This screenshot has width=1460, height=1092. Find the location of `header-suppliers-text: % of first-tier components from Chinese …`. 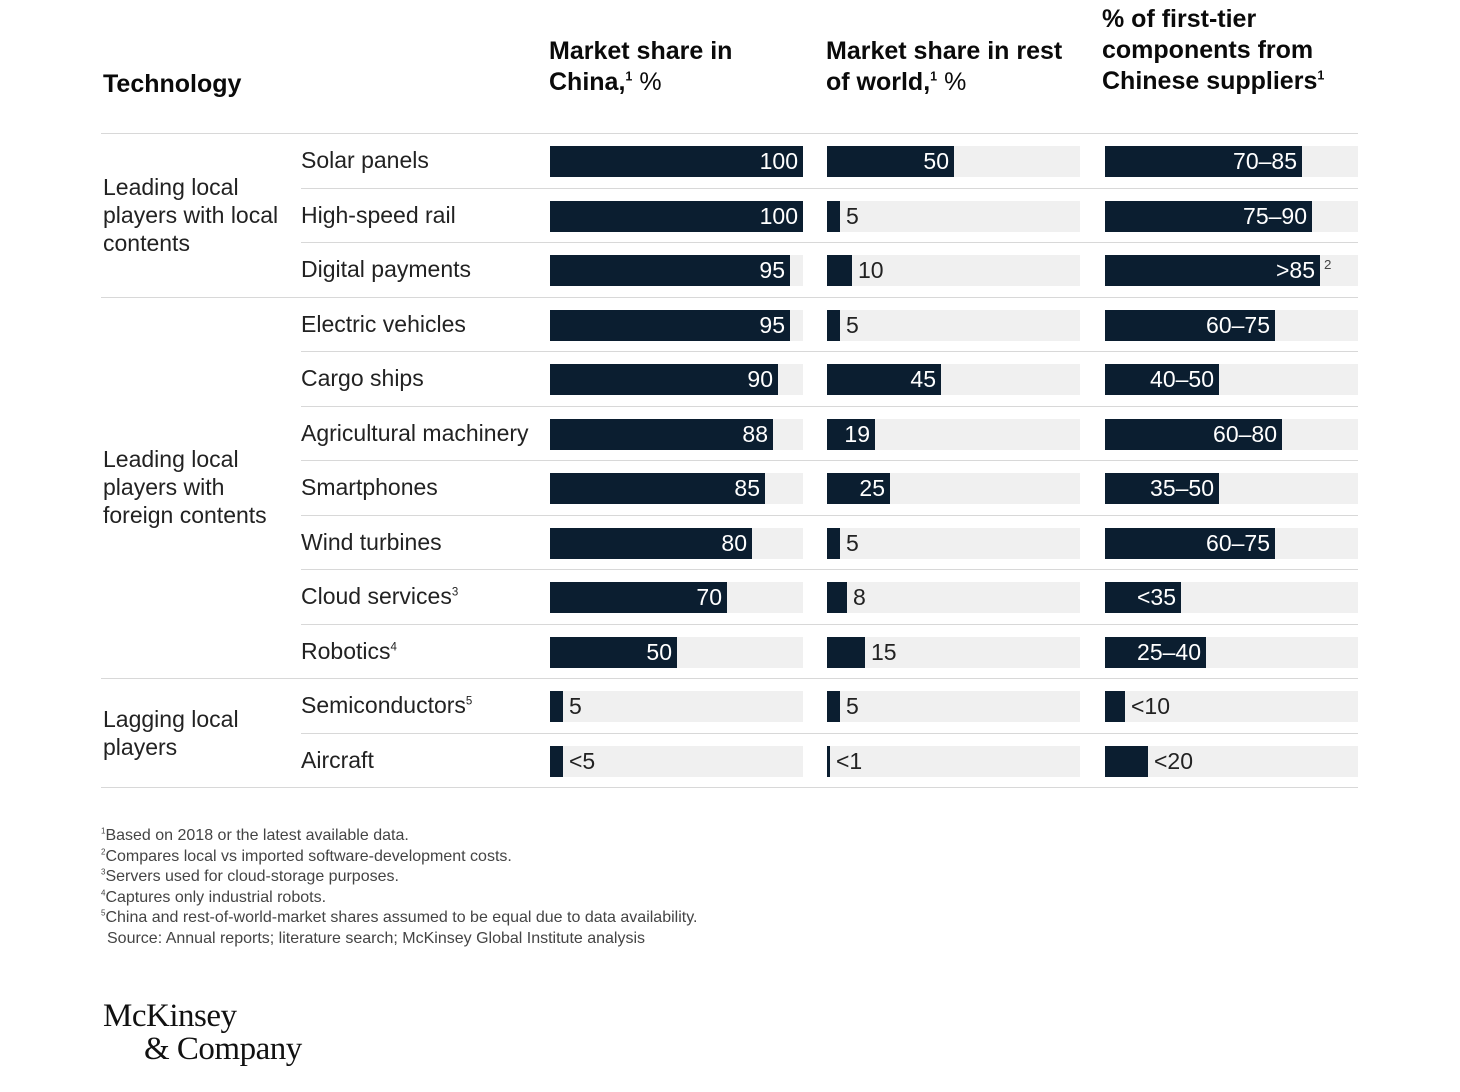

header-suppliers-text: % of first-tier components from Chinese … is located at coordinates (1210, 50).